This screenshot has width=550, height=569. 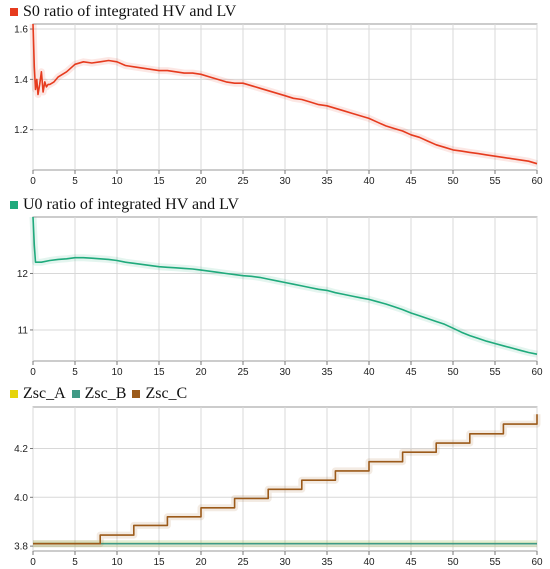 I want to click on legend-label-zsc-b: Zsc_B, so click(x=105, y=393).